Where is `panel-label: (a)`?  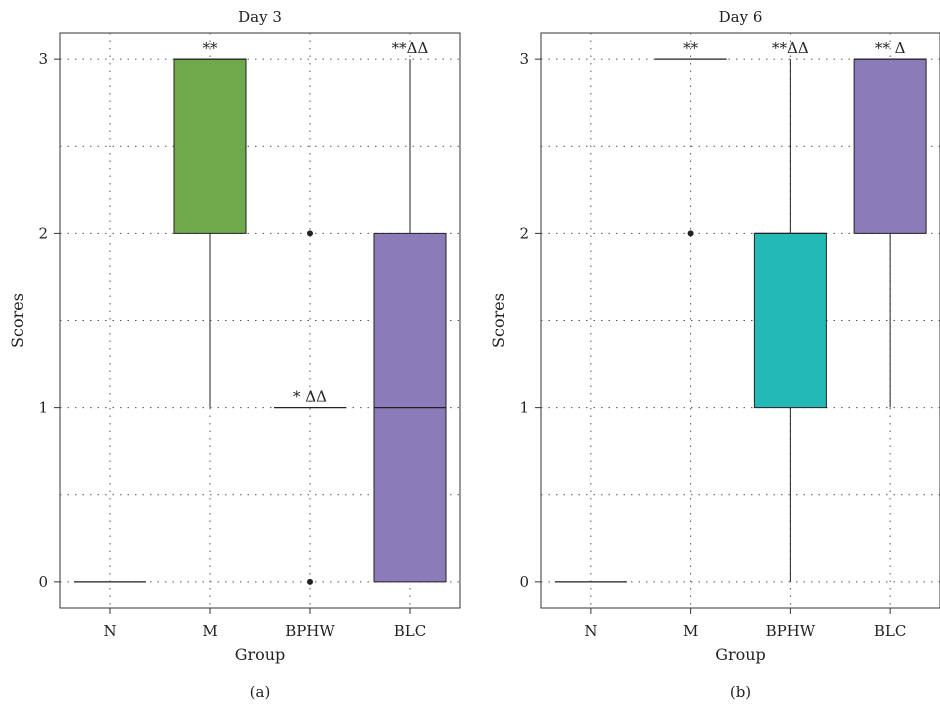
panel-label: (a) is located at coordinates (260, 692).